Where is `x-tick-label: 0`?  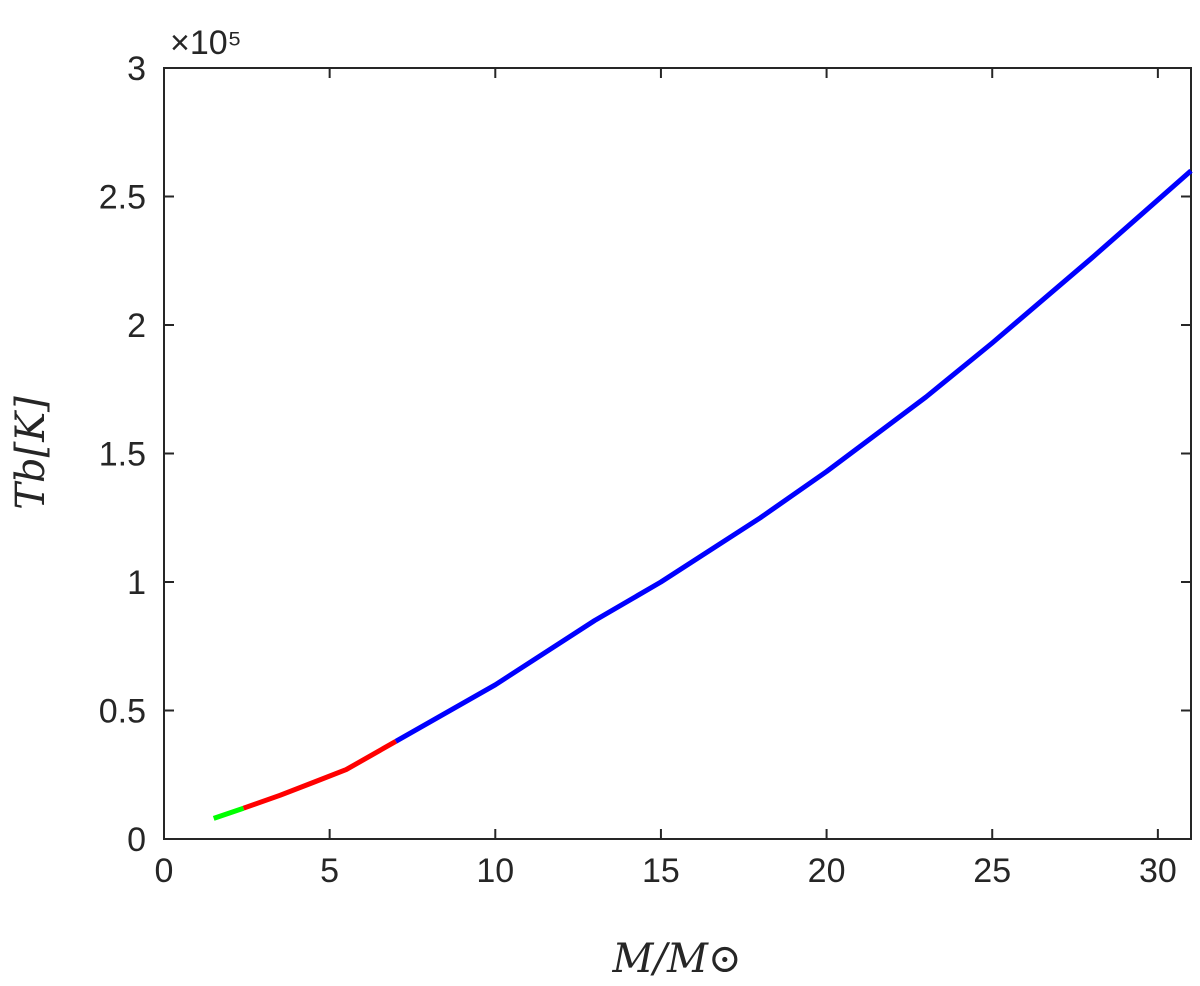 x-tick-label: 0 is located at coordinates (164, 871).